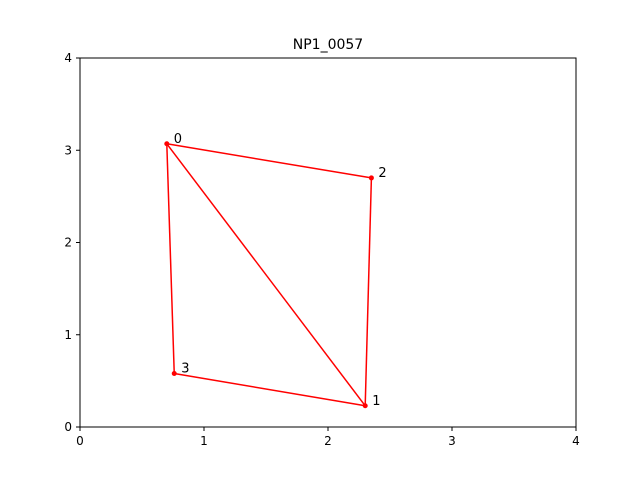 Image resolution: width=640 pixels, height=484 pixels. I want to click on point-label-0: 0, so click(178, 139).